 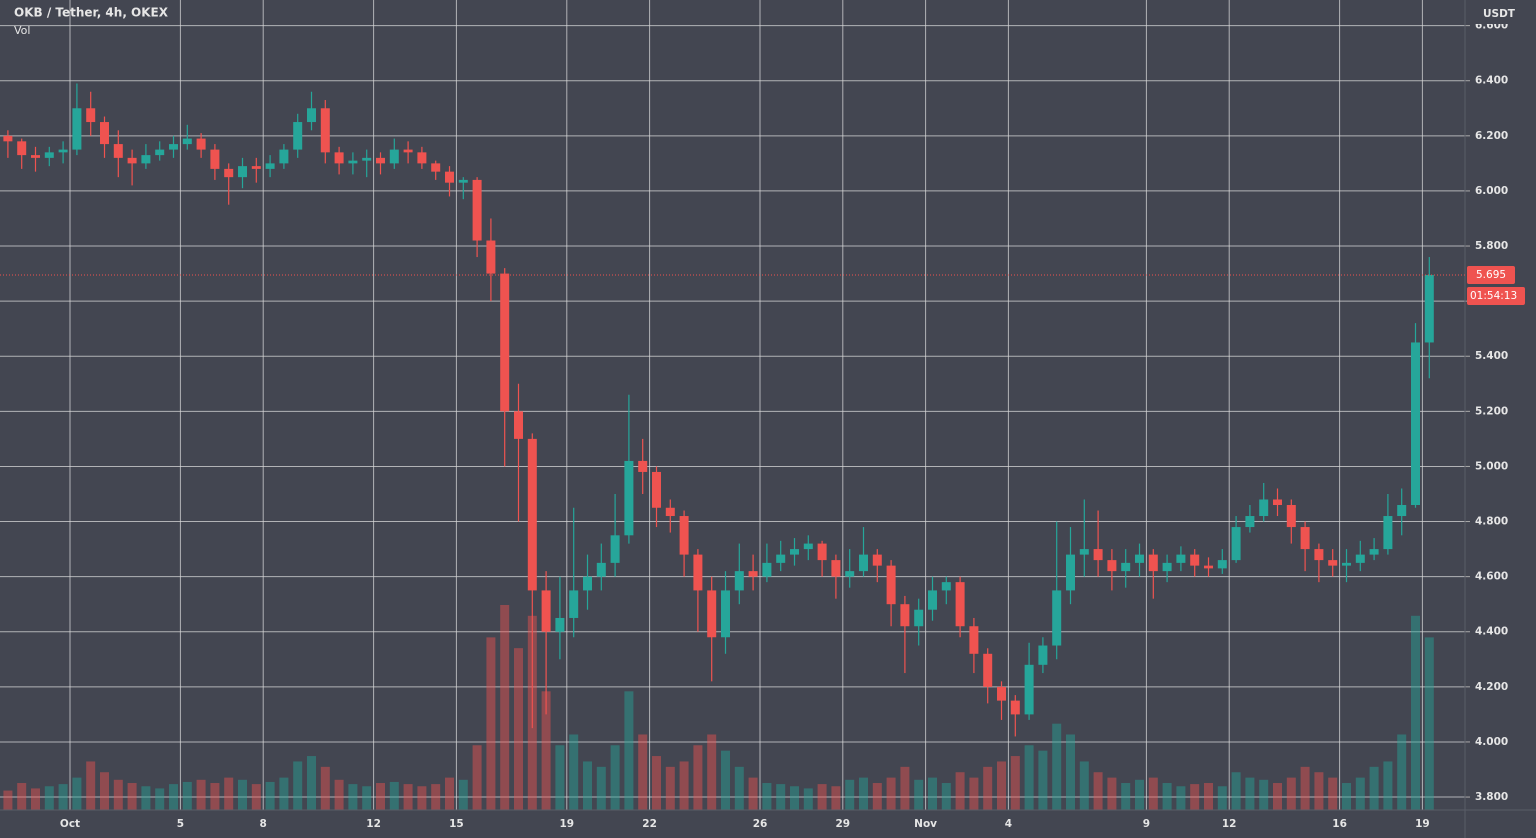 I want to click on x-tick-label: 9, so click(x=1146, y=824).